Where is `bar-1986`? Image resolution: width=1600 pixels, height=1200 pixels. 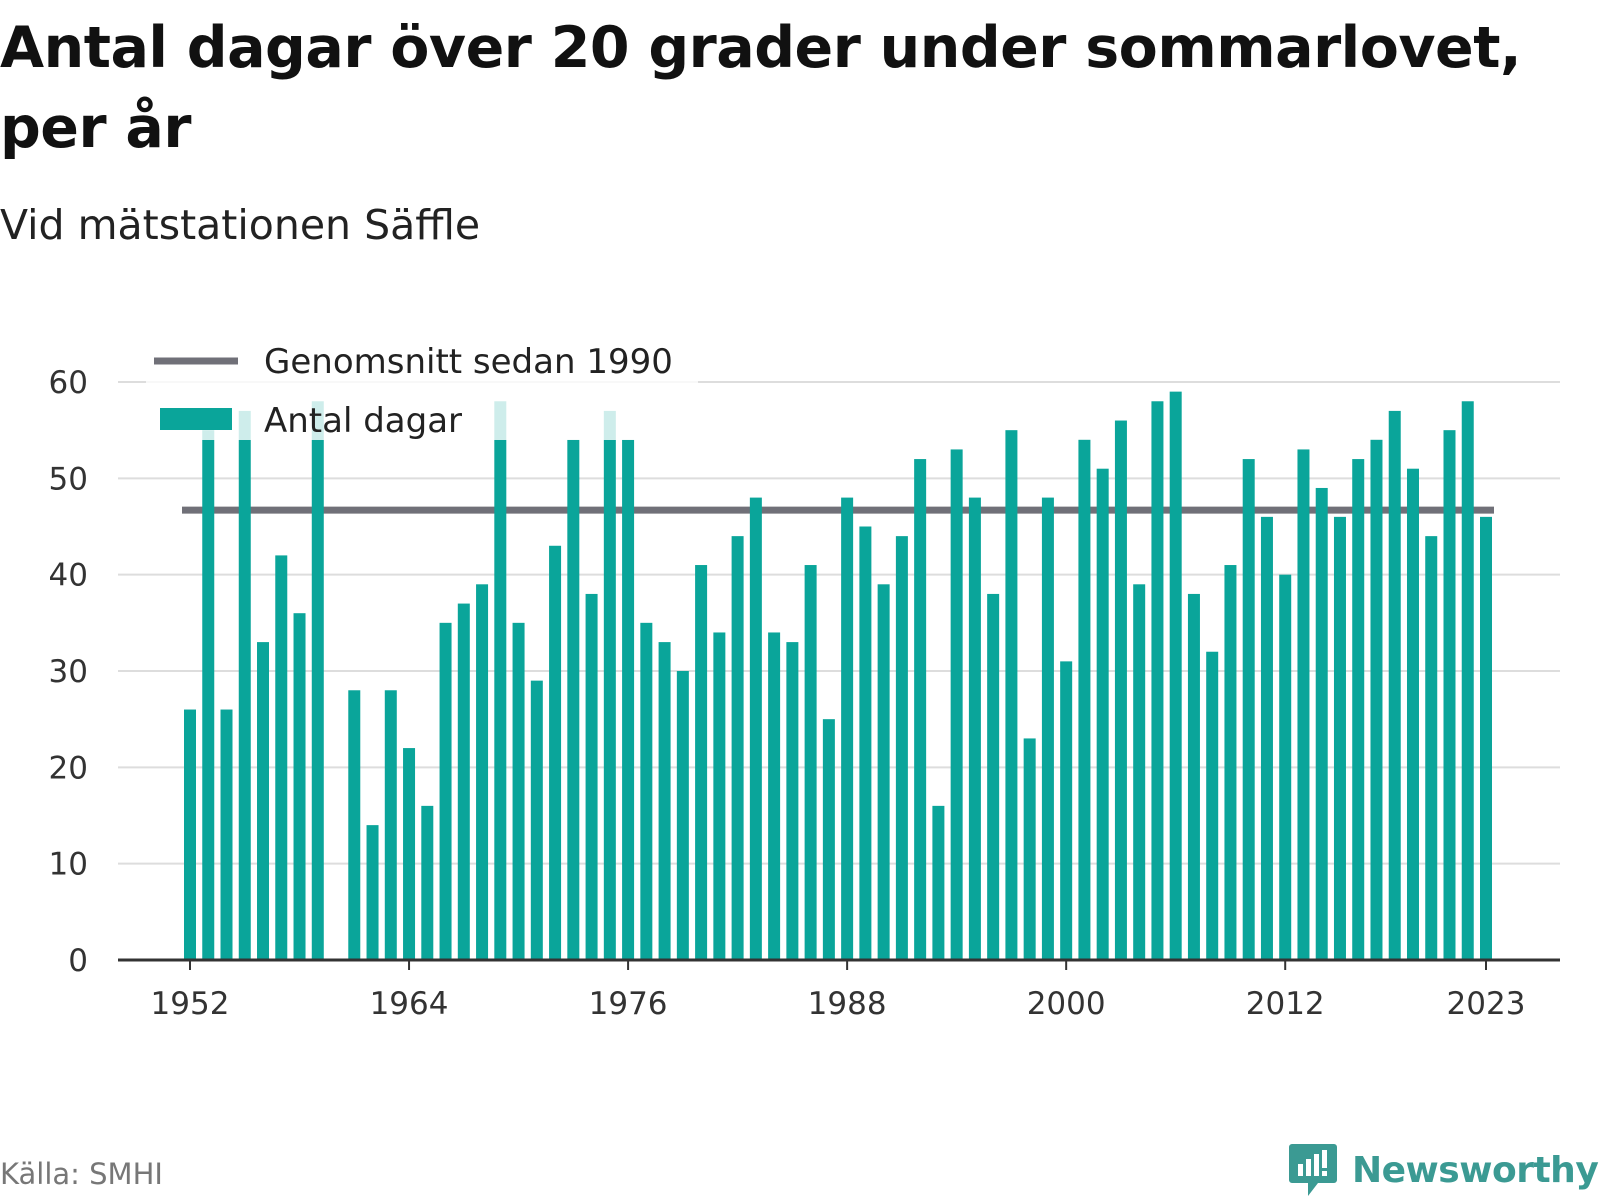 bar-1986 is located at coordinates (810, 762).